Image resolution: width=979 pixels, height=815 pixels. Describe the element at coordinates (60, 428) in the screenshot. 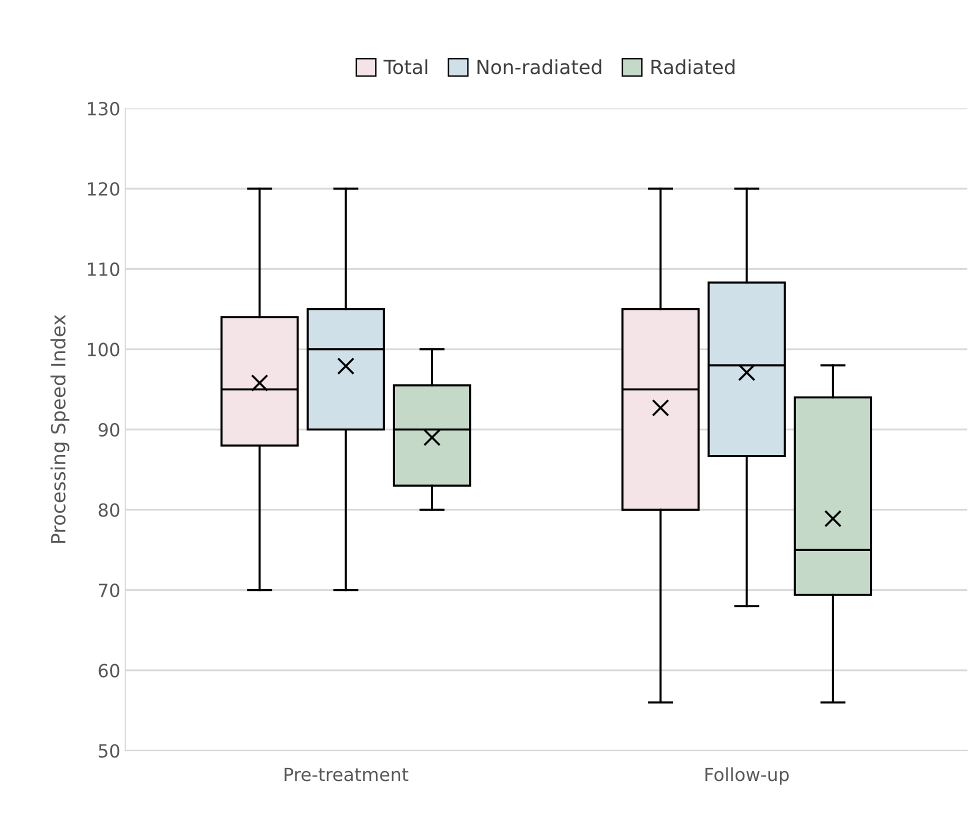

I see `y-axis-title: Processing Speed Index` at that location.